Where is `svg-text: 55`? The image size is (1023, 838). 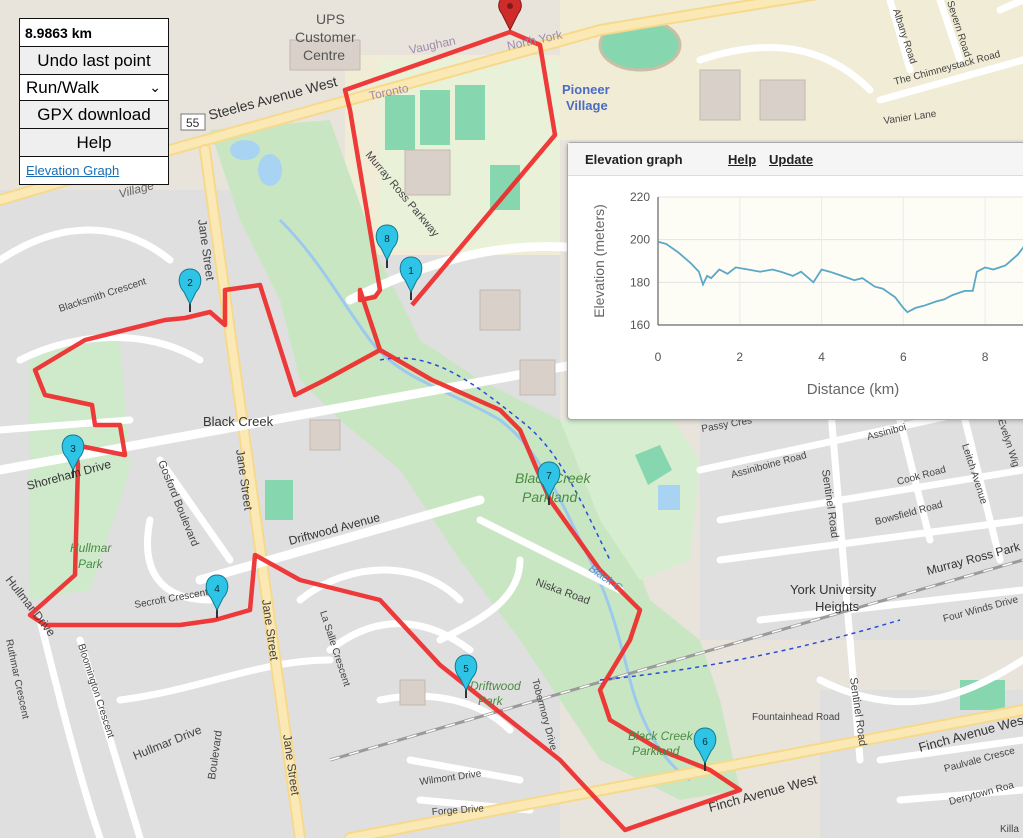
svg-text: 55 is located at coordinates (193, 123).